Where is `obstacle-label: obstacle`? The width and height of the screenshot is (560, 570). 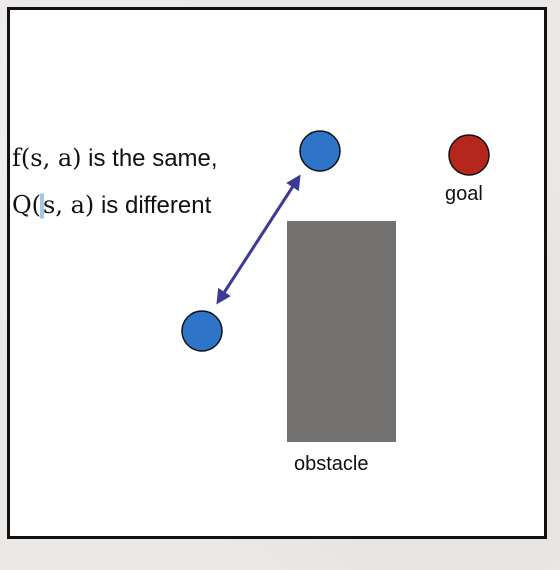 obstacle-label: obstacle is located at coordinates (331, 464).